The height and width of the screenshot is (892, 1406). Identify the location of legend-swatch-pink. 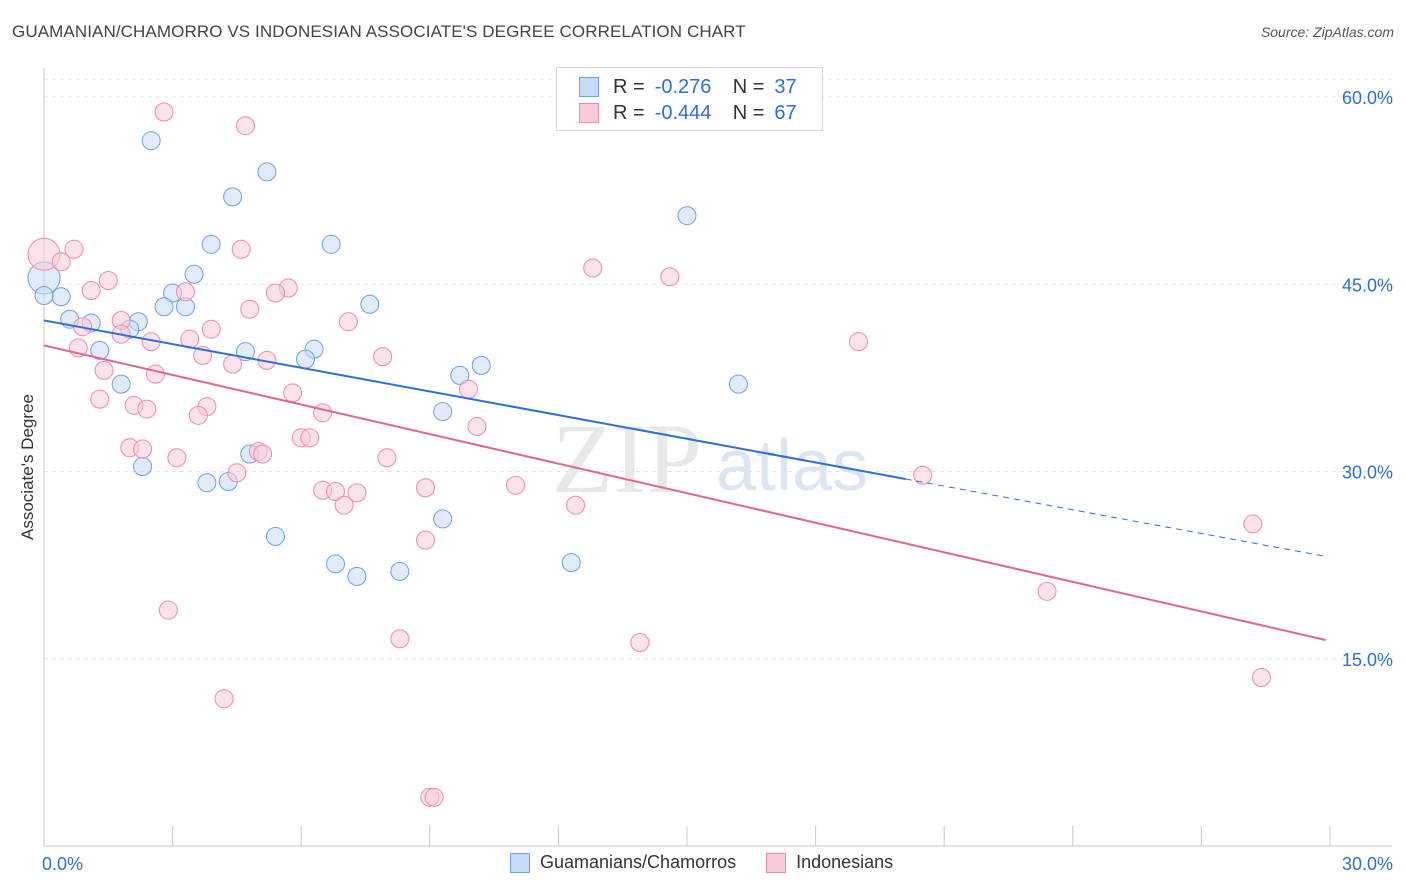
(776, 862).